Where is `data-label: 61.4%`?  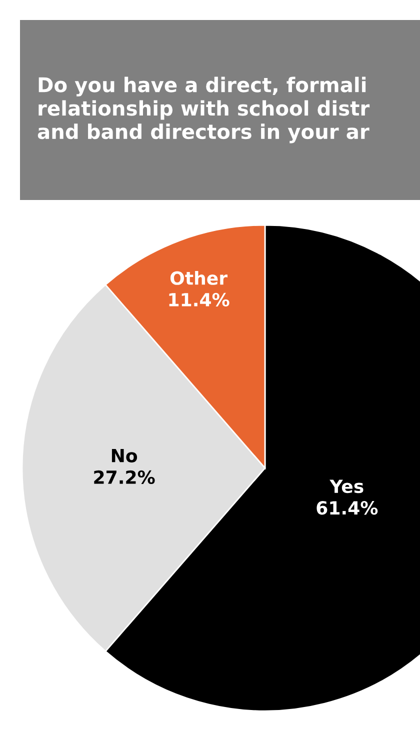
data-label: 61.4% is located at coordinates (347, 508).